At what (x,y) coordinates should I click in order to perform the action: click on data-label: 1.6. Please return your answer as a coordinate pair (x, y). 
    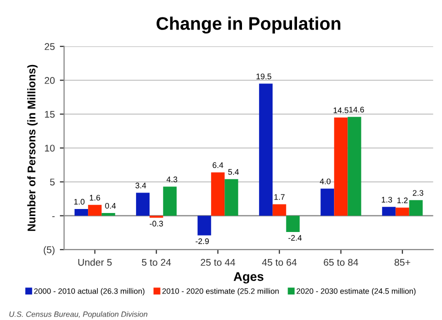
    Looking at the image, I should click on (95, 197).